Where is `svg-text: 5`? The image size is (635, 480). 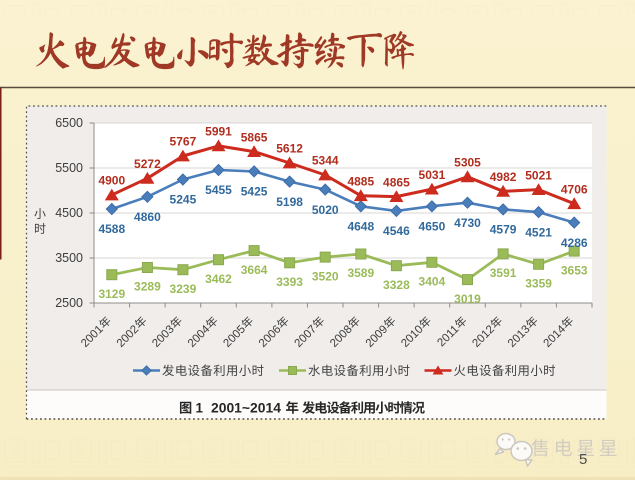 svg-text: 5 is located at coordinates (583, 459).